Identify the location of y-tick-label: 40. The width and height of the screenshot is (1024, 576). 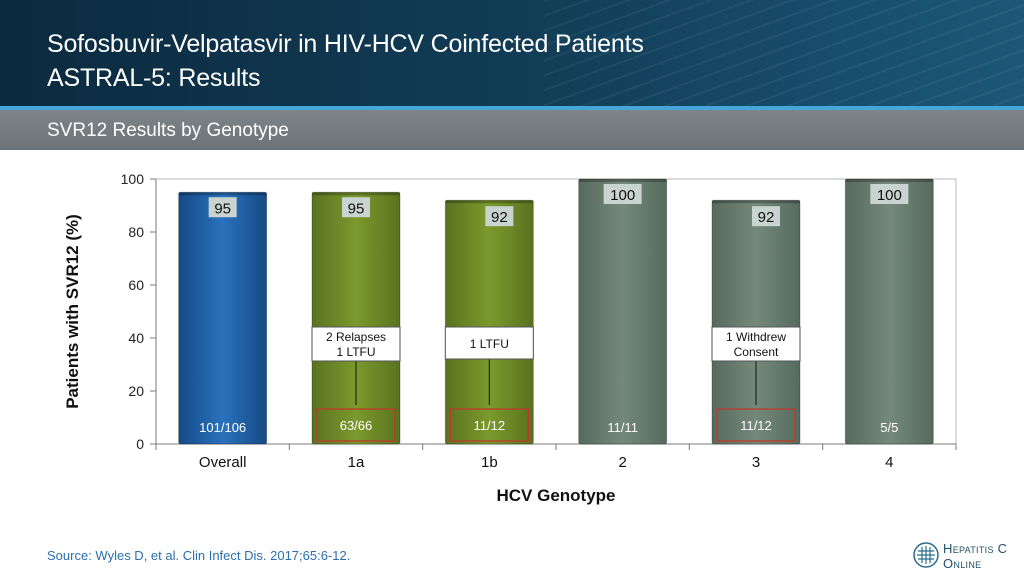
(136, 338).